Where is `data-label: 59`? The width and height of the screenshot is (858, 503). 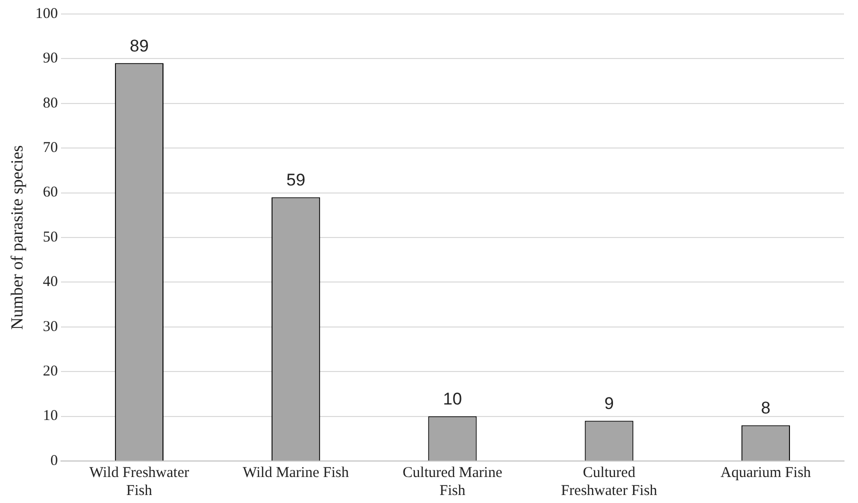
data-label: 59 is located at coordinates (296, 180).